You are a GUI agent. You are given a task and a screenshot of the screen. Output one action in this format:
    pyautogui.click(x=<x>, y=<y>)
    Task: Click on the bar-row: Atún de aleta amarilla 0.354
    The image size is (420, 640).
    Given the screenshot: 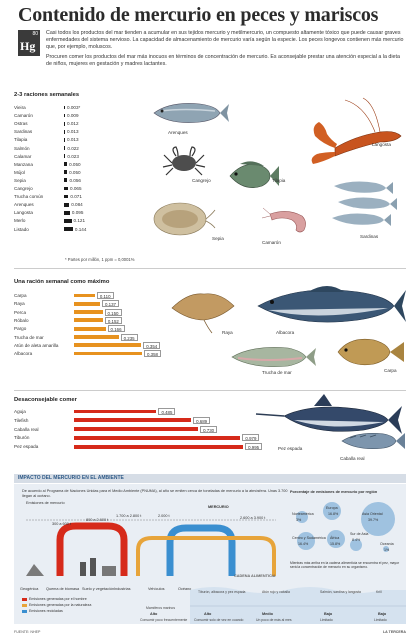 What is the action you would take?
    pyautogui.click(x=144, y=345)
    